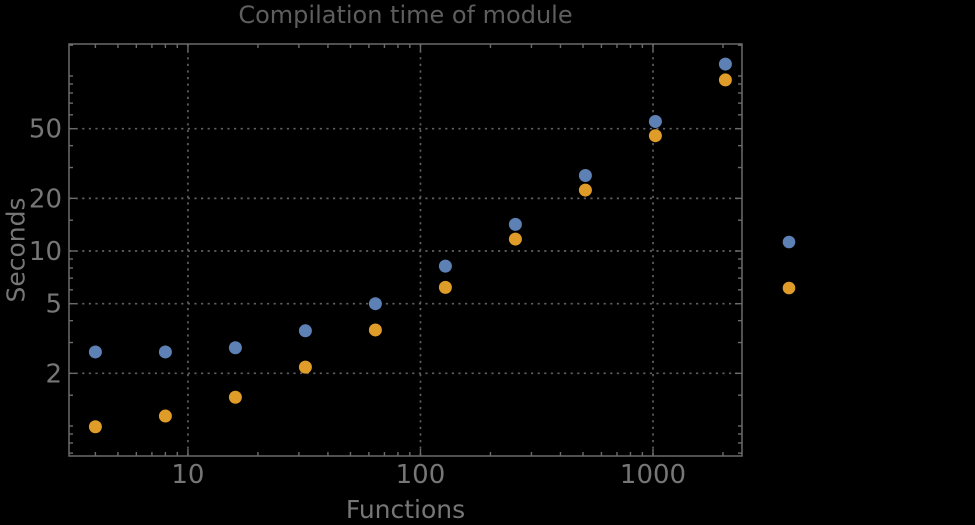 The width and height of the screenshot is (975, 525). I want to click on point-blue-x256, so click(515, 224).